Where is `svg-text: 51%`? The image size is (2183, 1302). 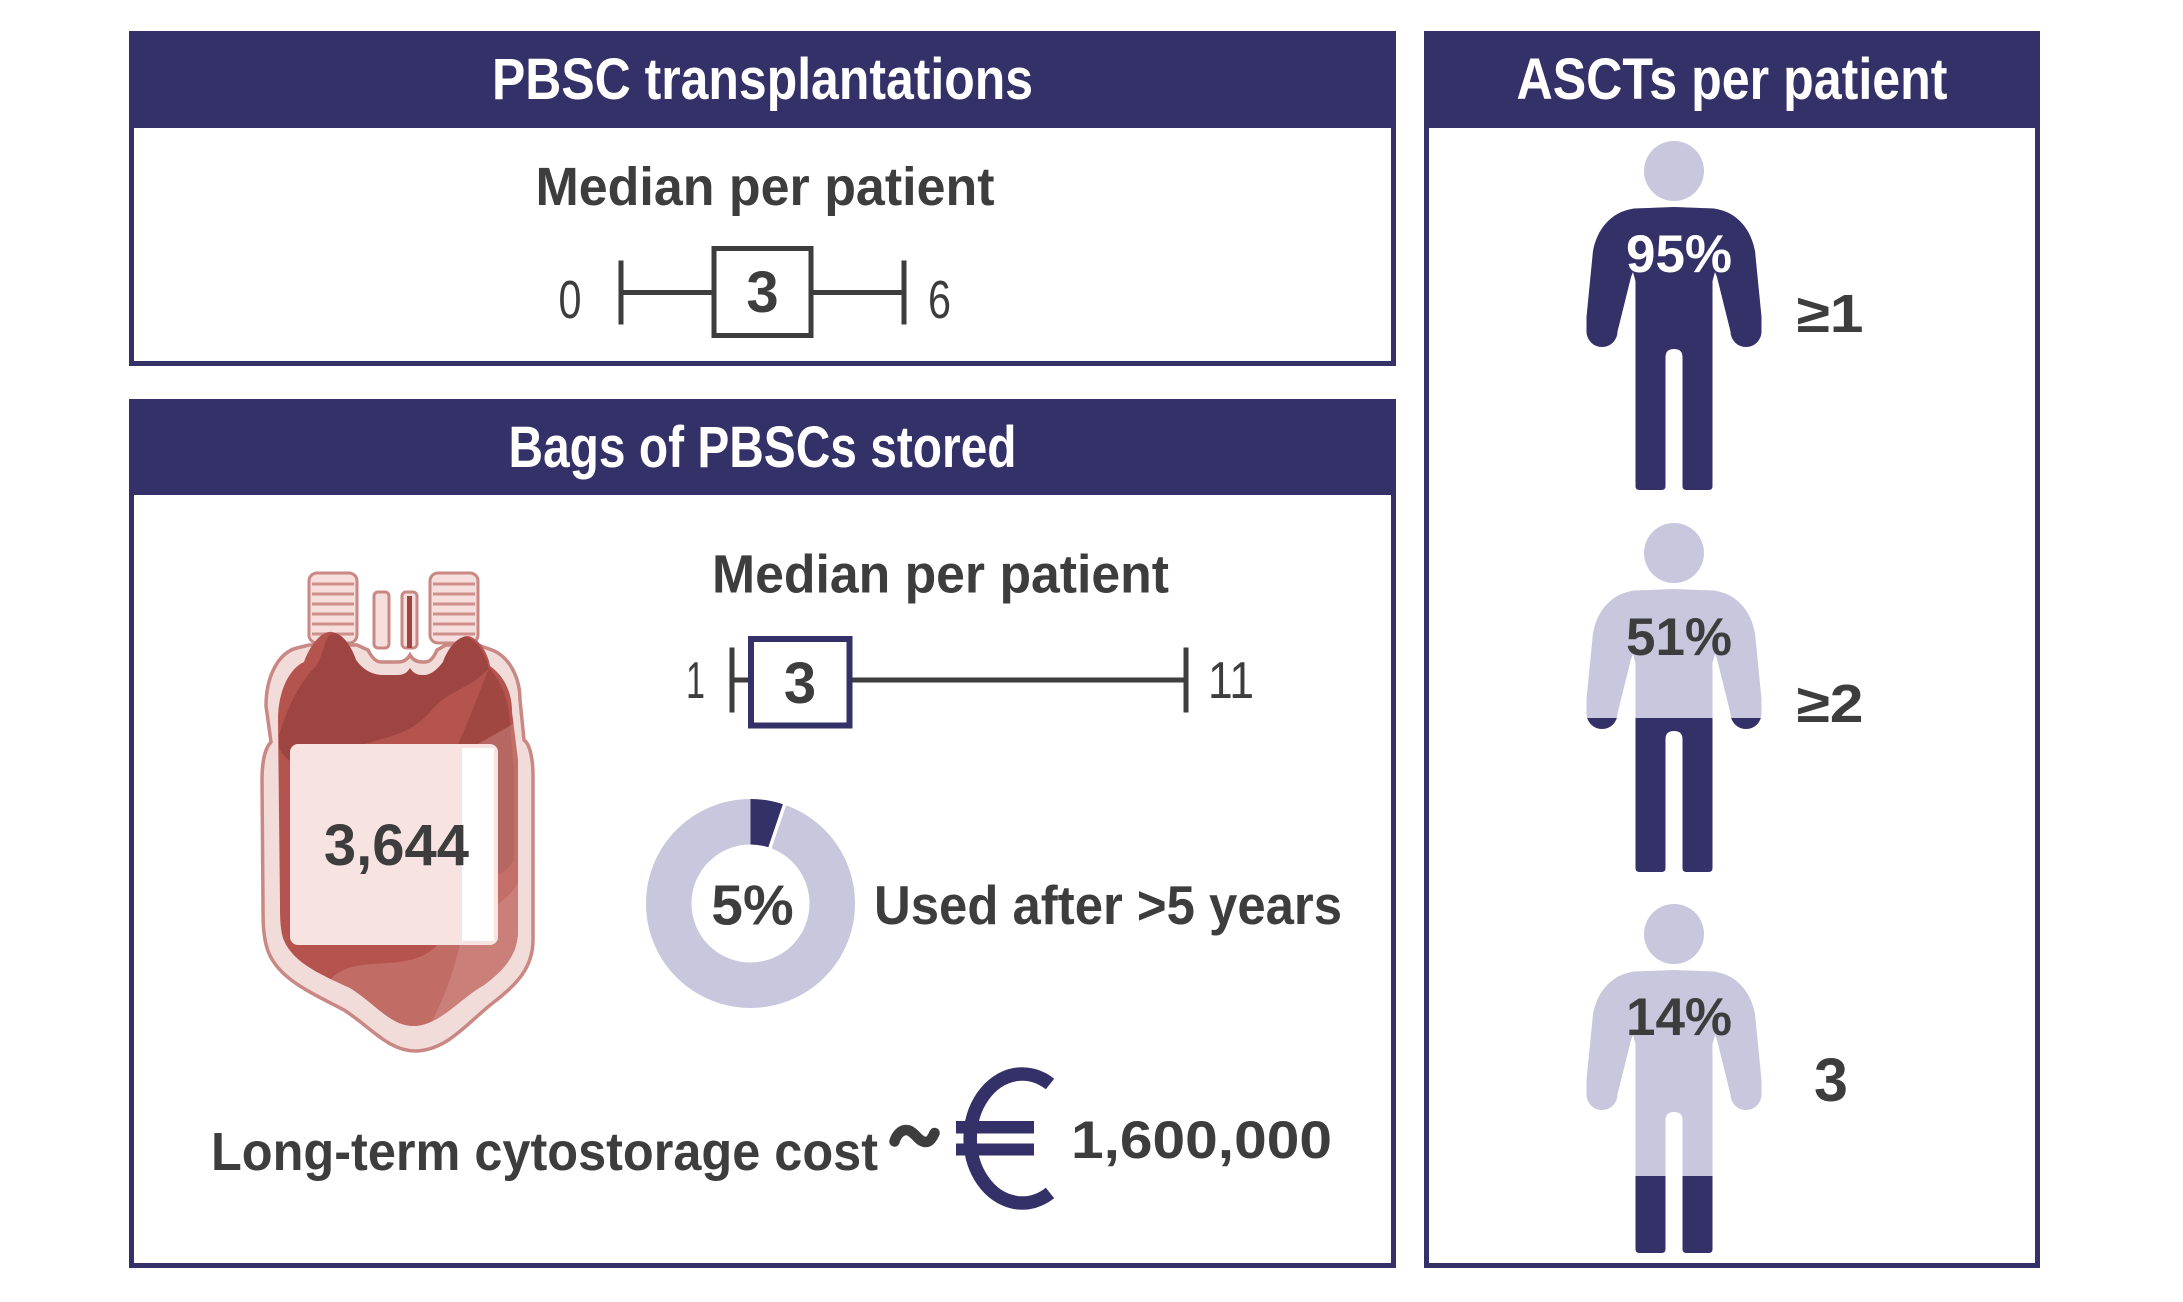
svg-text: 51% is located at coordinates (1679, 637).